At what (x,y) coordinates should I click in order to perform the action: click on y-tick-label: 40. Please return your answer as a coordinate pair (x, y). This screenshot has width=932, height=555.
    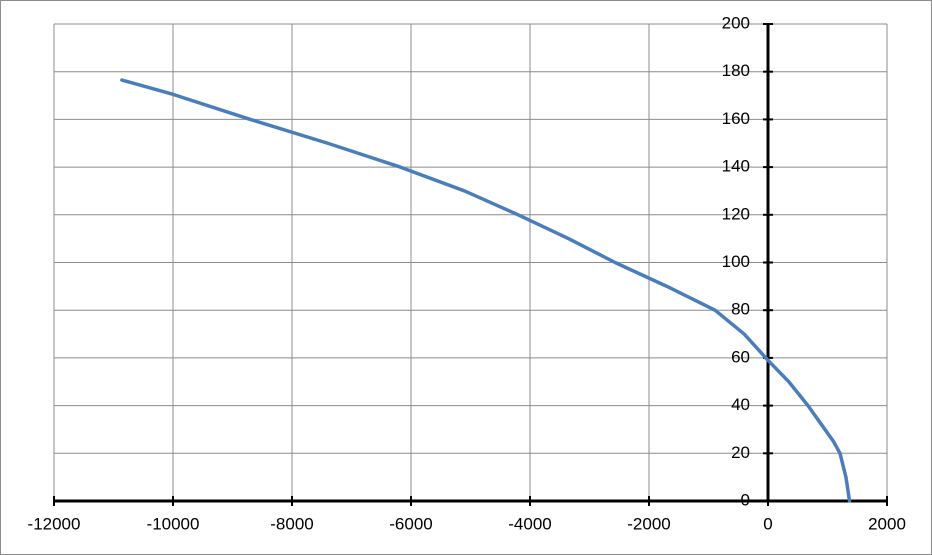
    Looking at the image, I should click on (740, 404).